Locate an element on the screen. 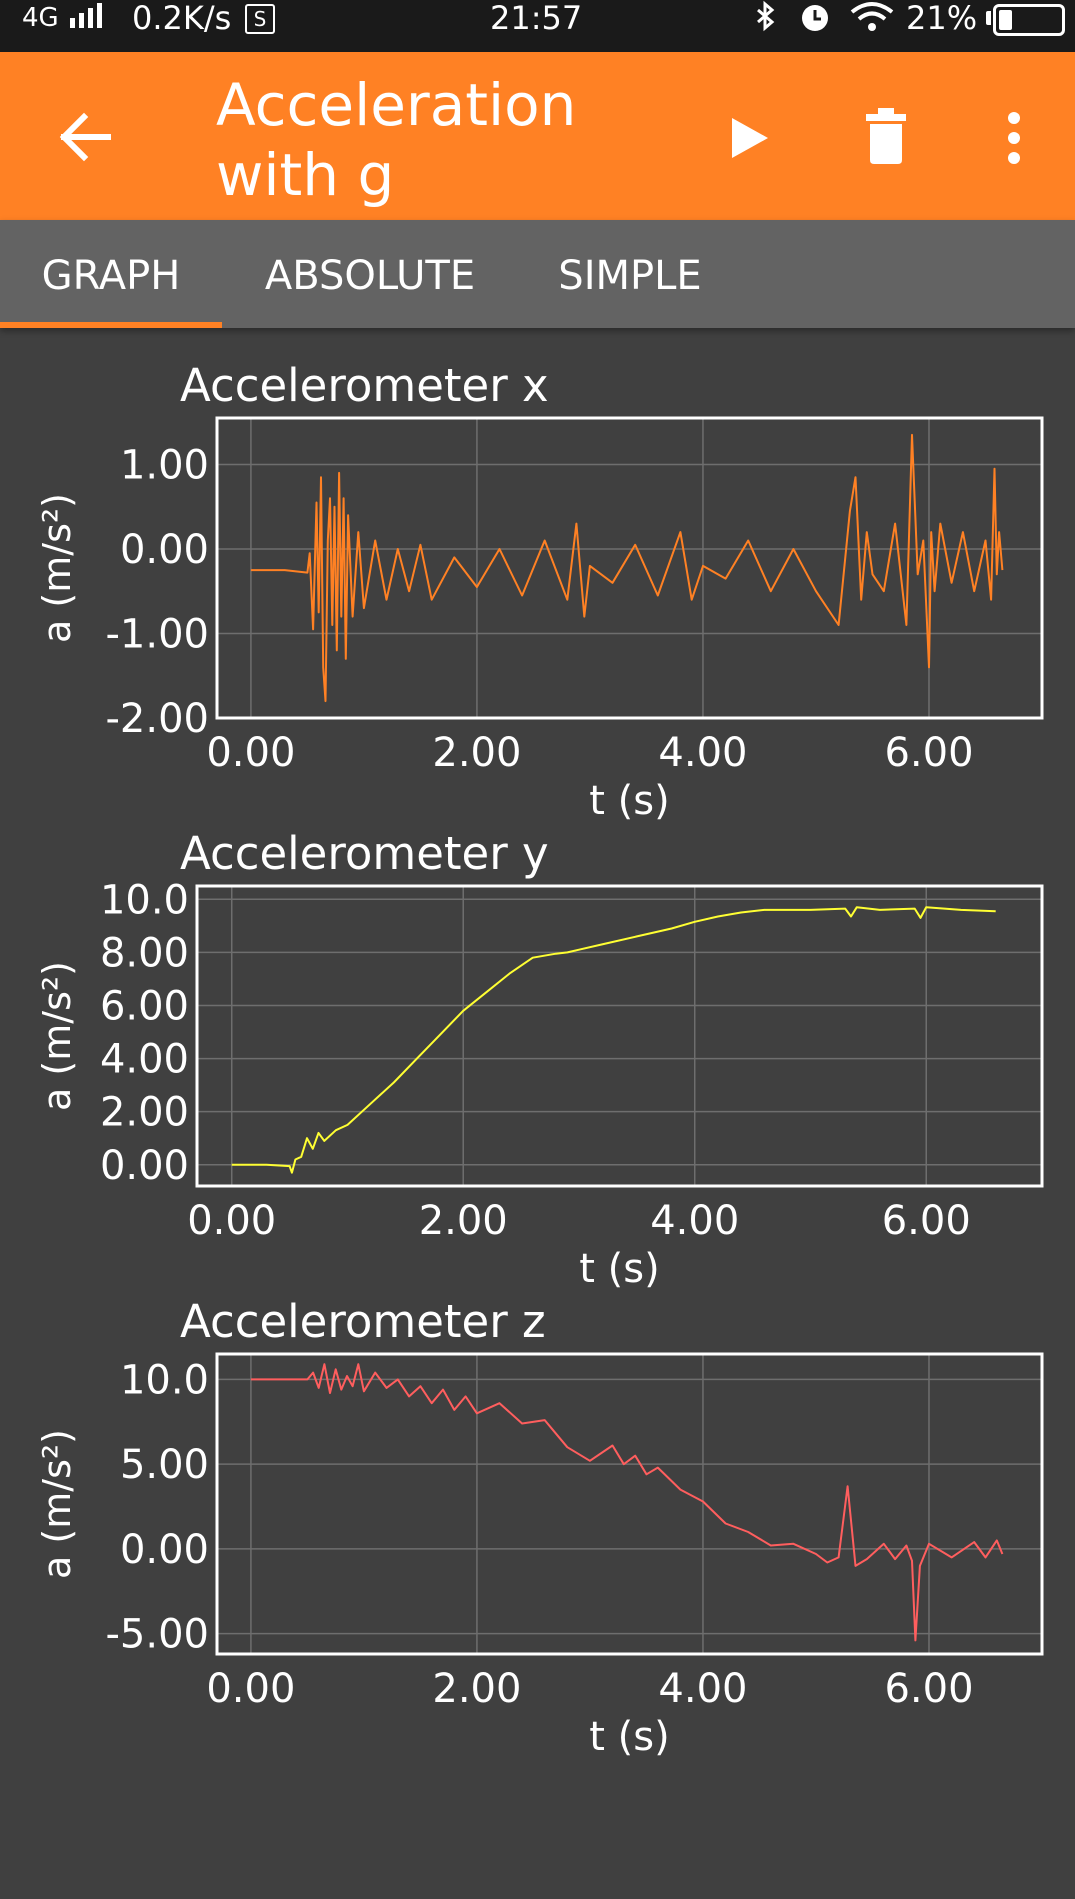 The height and width of the screenshot is (1899, 1075). tab-bar: GRAPH ABSOLUTE SIMPLE is located at coordinates (537, 274).